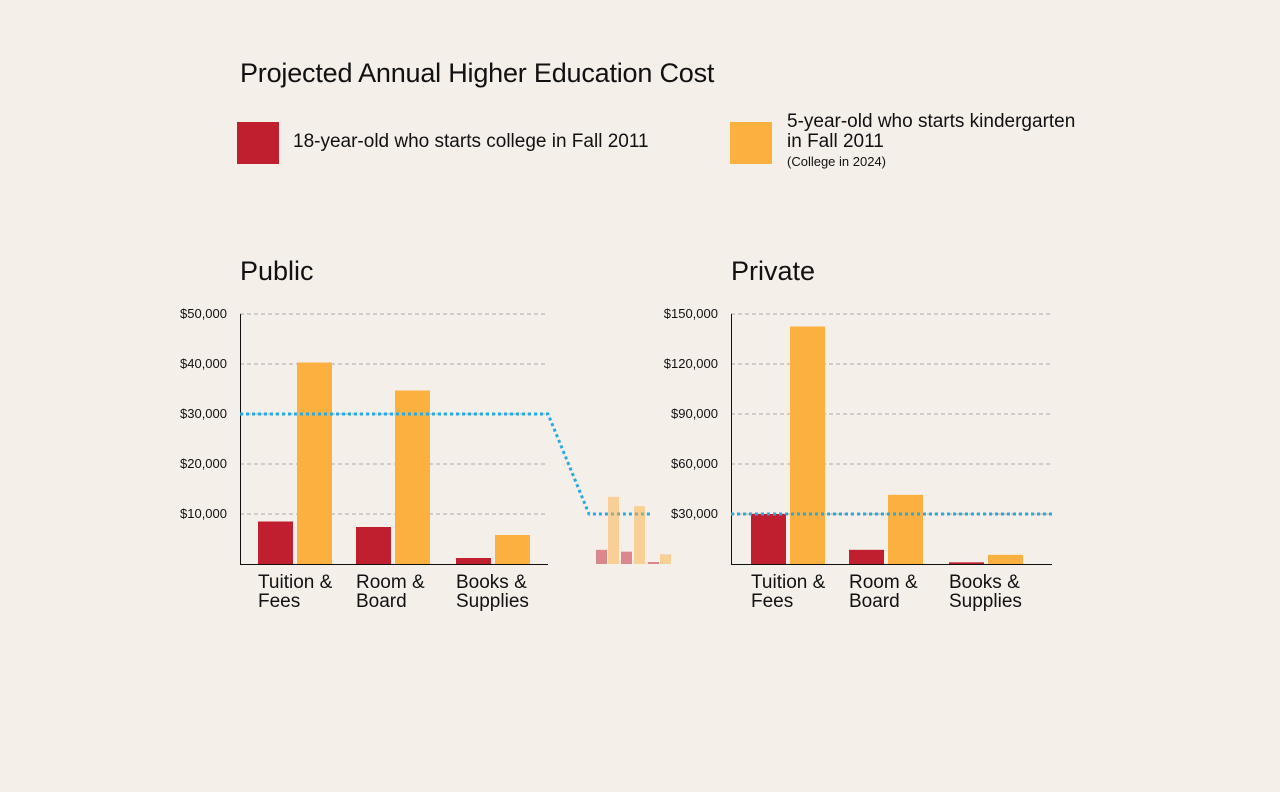 Image resolution: width=1280 pixels, height=792 pixels. What do you see at coordinates (984, 582) in the screenshot?
I see `private-category-label: Books &` at bounding box center [984, 582].